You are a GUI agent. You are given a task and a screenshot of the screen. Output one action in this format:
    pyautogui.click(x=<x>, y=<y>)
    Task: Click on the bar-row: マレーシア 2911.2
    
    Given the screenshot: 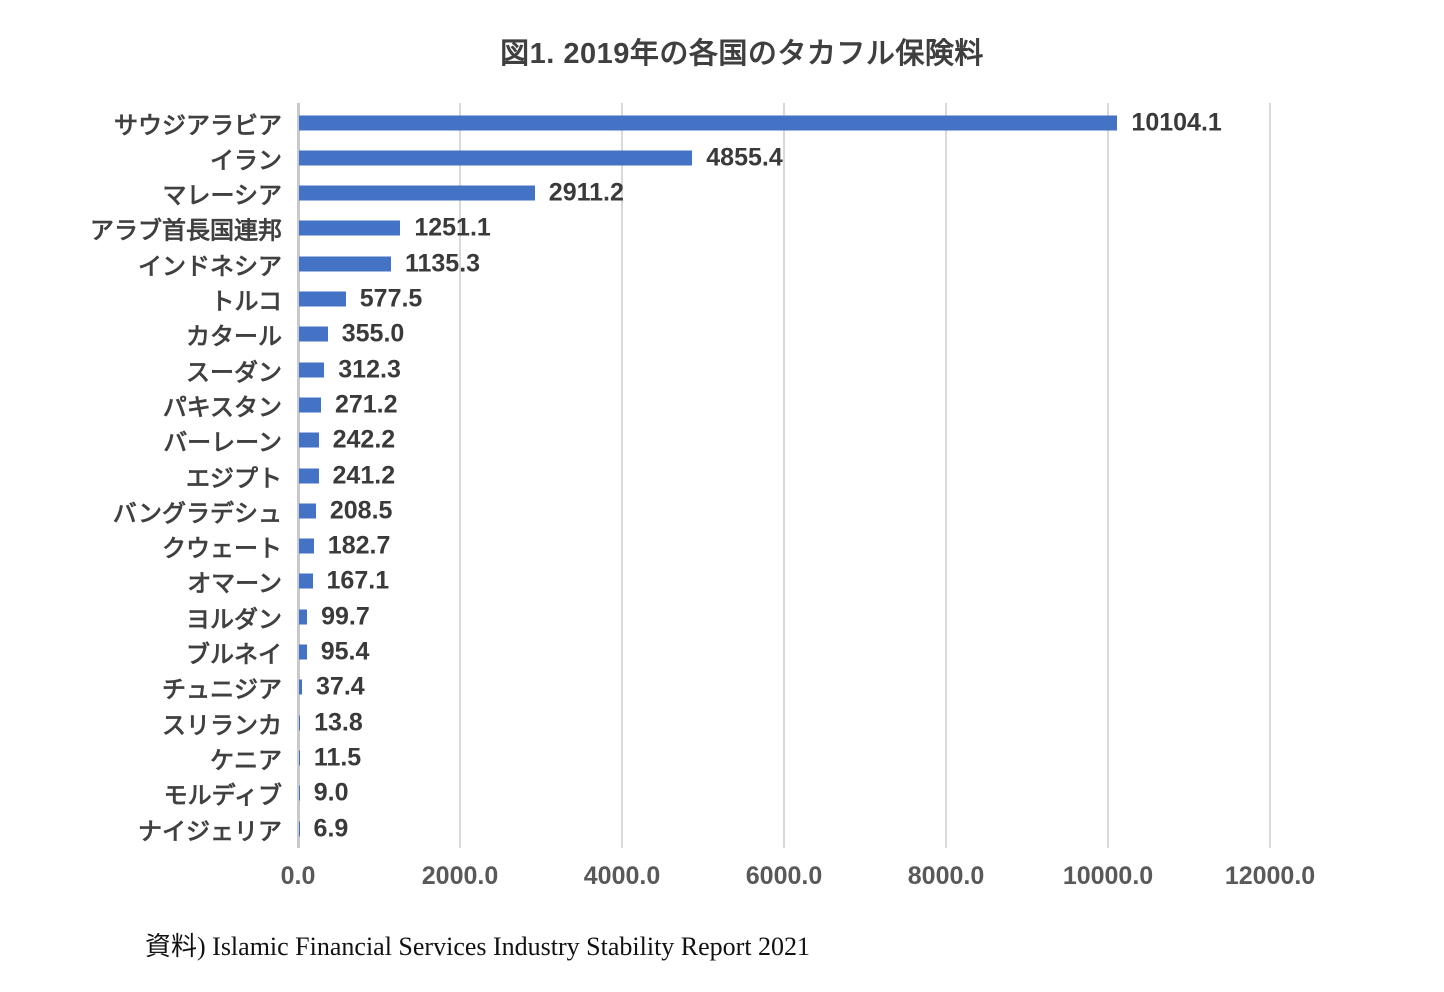 What is the action you would take?
    pyautogui.click(x=722, y=193)
    